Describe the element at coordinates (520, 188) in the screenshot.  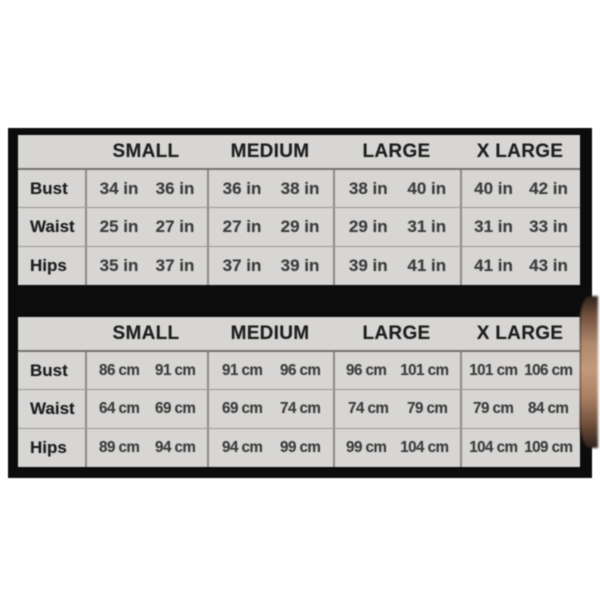
I see `measurement-cell: 40 in 42 in` at that location.